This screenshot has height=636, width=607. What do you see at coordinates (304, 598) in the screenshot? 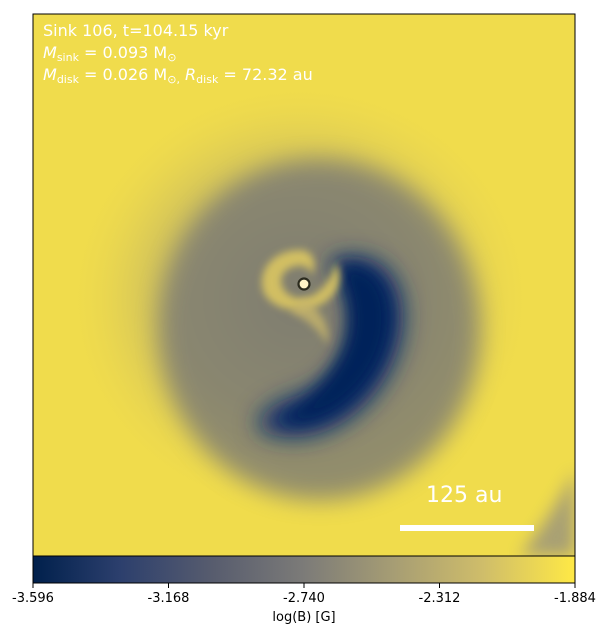
I see `colorbar-tick-2: -2.740` at bounding box center [304, 598].